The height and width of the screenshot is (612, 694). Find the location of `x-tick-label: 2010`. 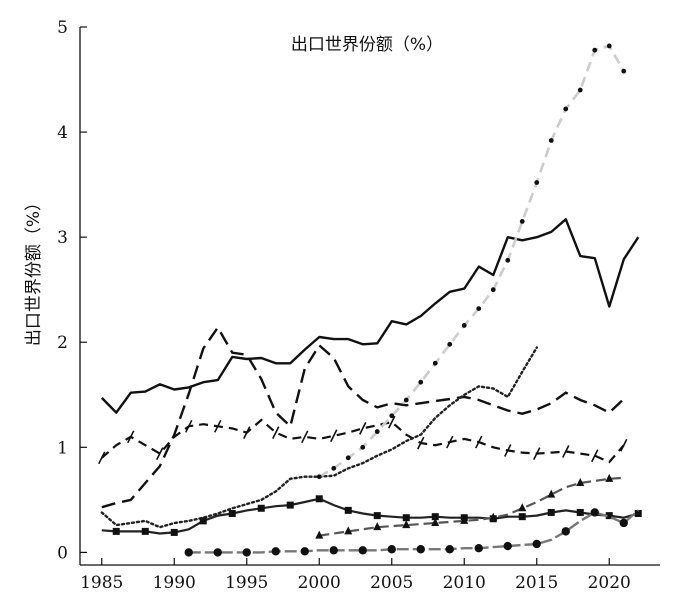

x-tick-label: 2010 is located at coordinates (464, 583).